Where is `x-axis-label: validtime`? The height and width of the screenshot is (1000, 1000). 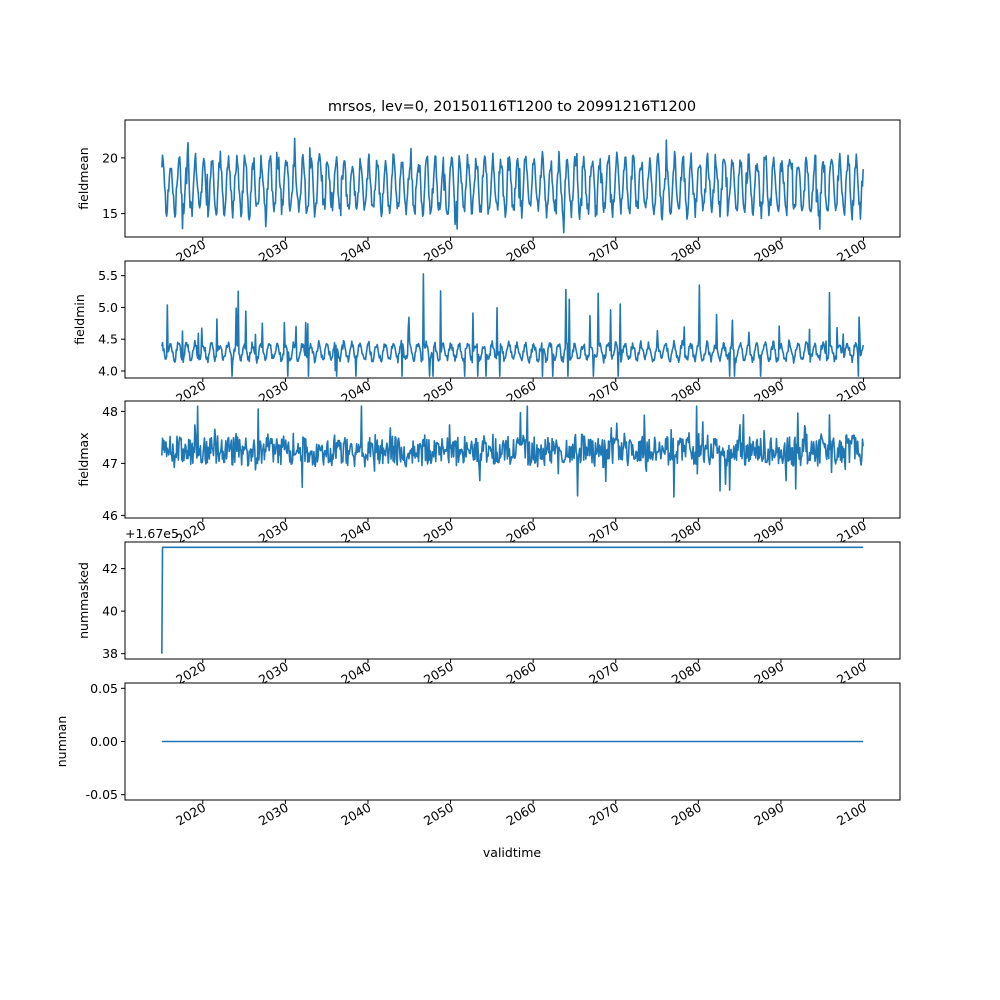 x-axis-label: validtime is located at coordinates (512, 852).